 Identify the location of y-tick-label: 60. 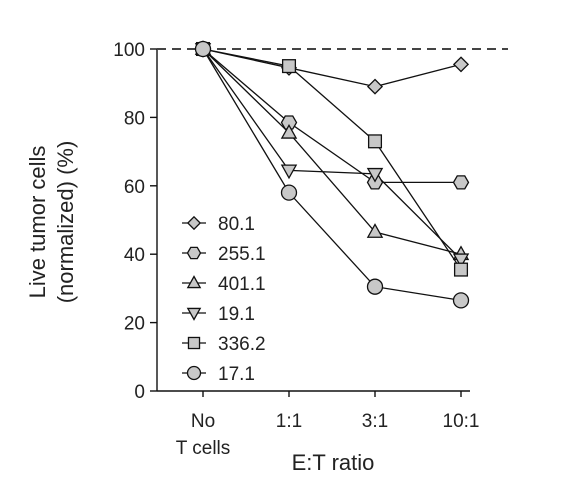
(134, 187).